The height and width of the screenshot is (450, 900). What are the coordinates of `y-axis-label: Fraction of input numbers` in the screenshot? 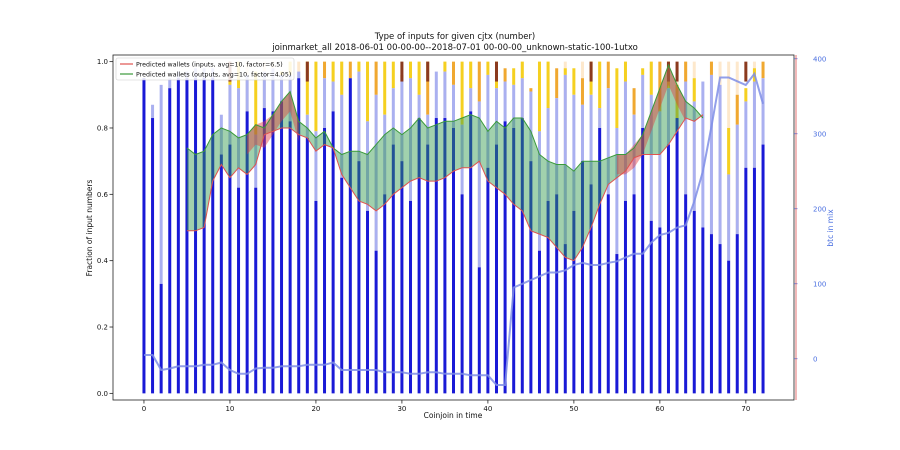 It's located at (89, 228).